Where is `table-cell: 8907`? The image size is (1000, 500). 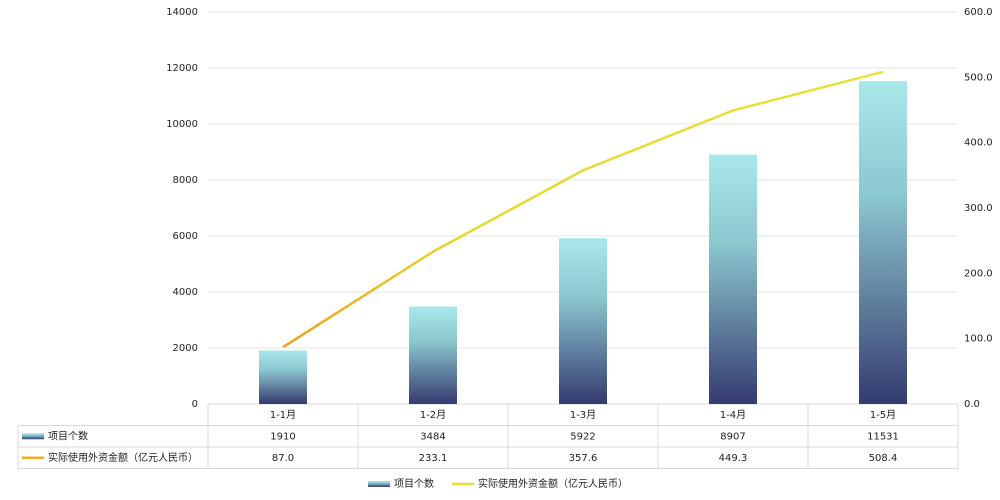
table-cell: 8907 is located at coordinates (732, 436).